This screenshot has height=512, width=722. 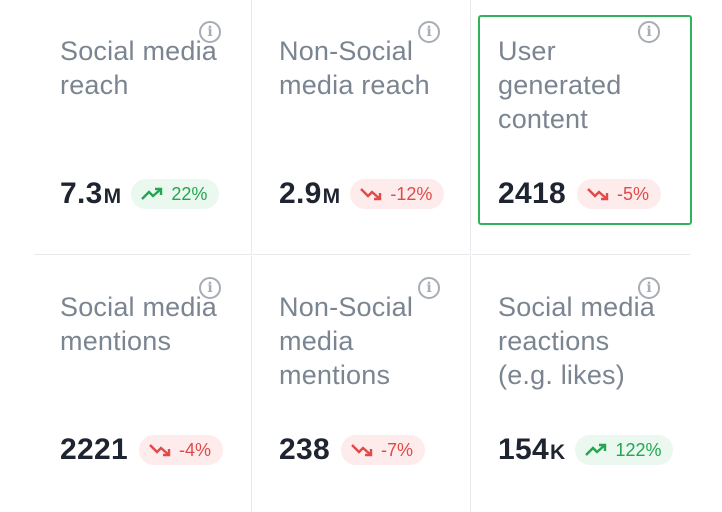 I want to click on trend-badge: -4%, so click(x=180, y=450).